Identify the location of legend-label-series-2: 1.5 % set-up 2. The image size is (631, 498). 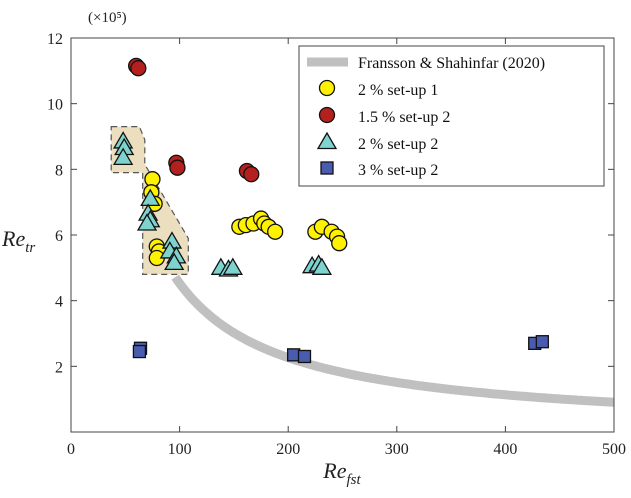
(404, 117).